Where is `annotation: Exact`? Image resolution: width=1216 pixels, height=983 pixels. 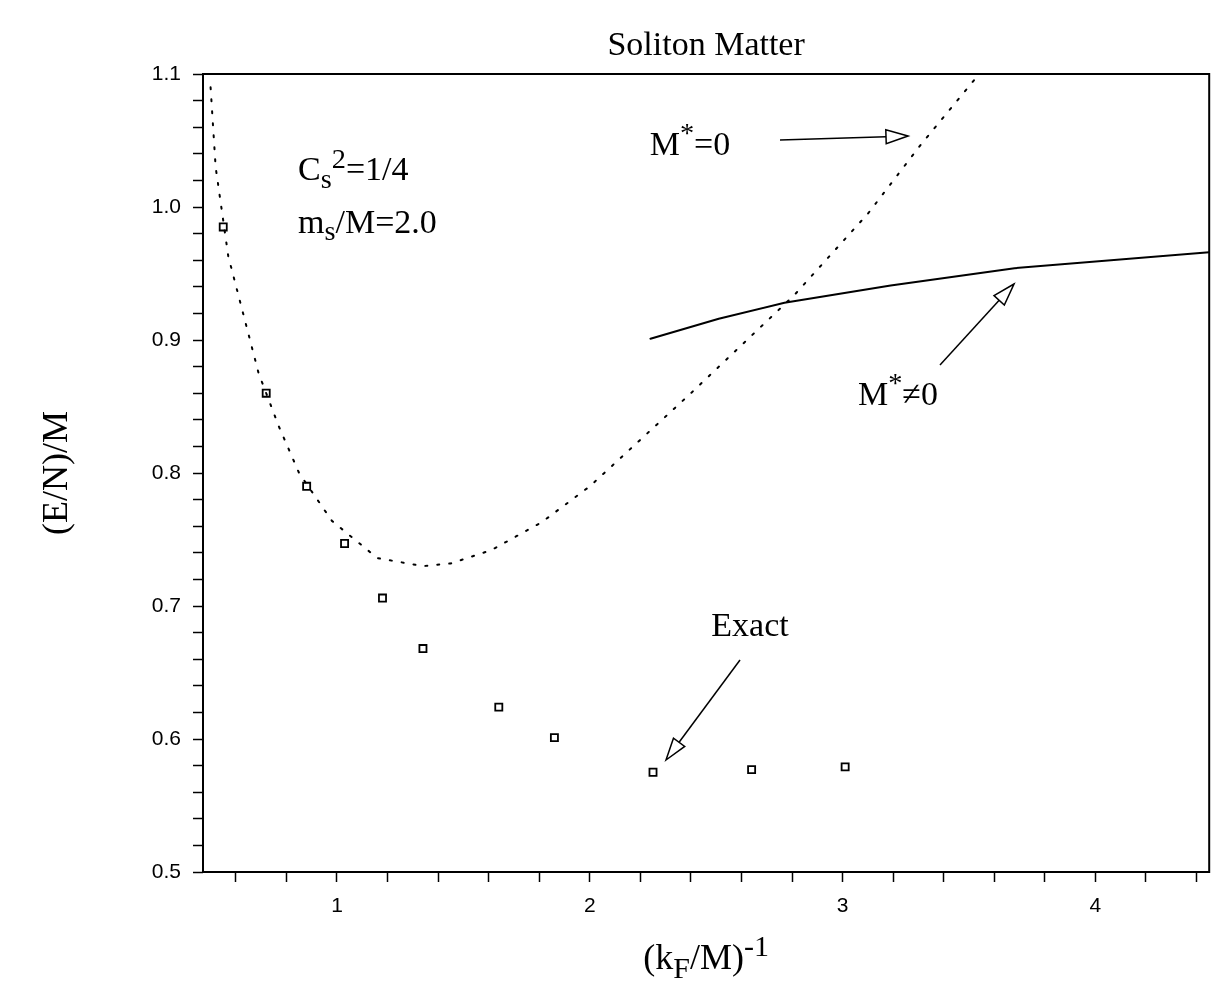 annotation: Exact is located at coordinates (750, 625).